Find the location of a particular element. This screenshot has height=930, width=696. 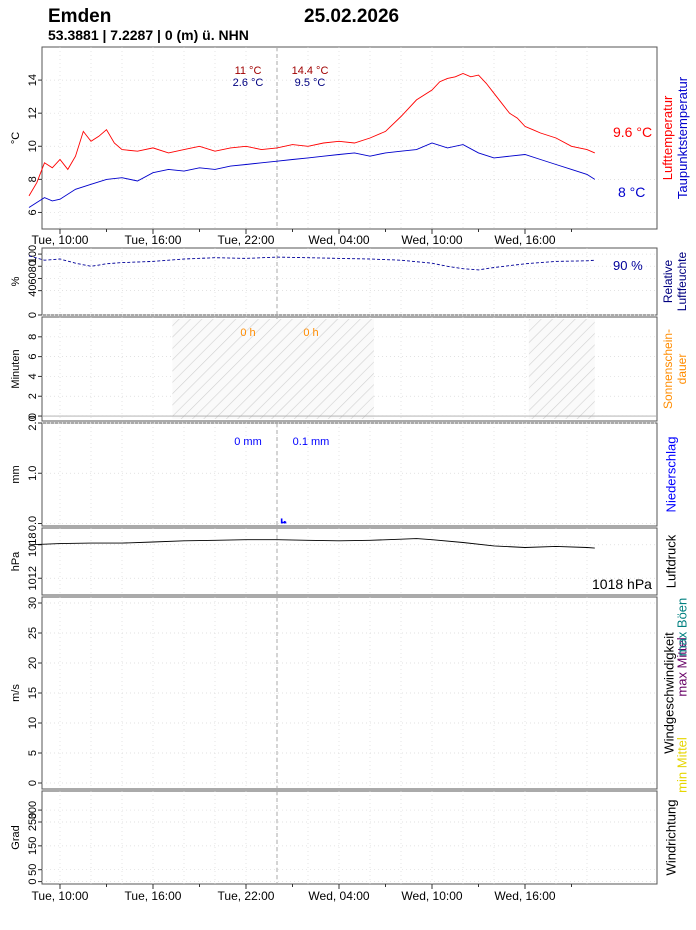

y-tick-label: 40 is located at coordinates (33, 291).